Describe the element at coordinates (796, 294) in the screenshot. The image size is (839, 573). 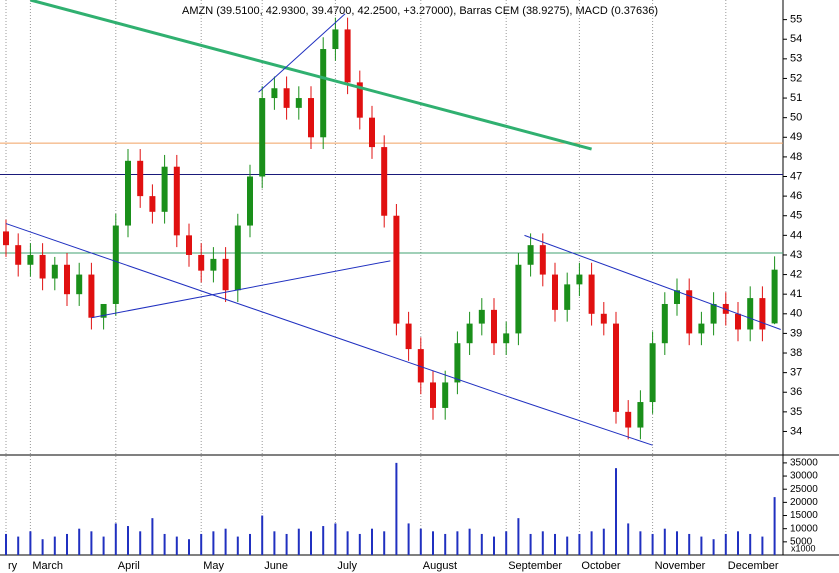
I see `y-tick-label: 41` at that location.